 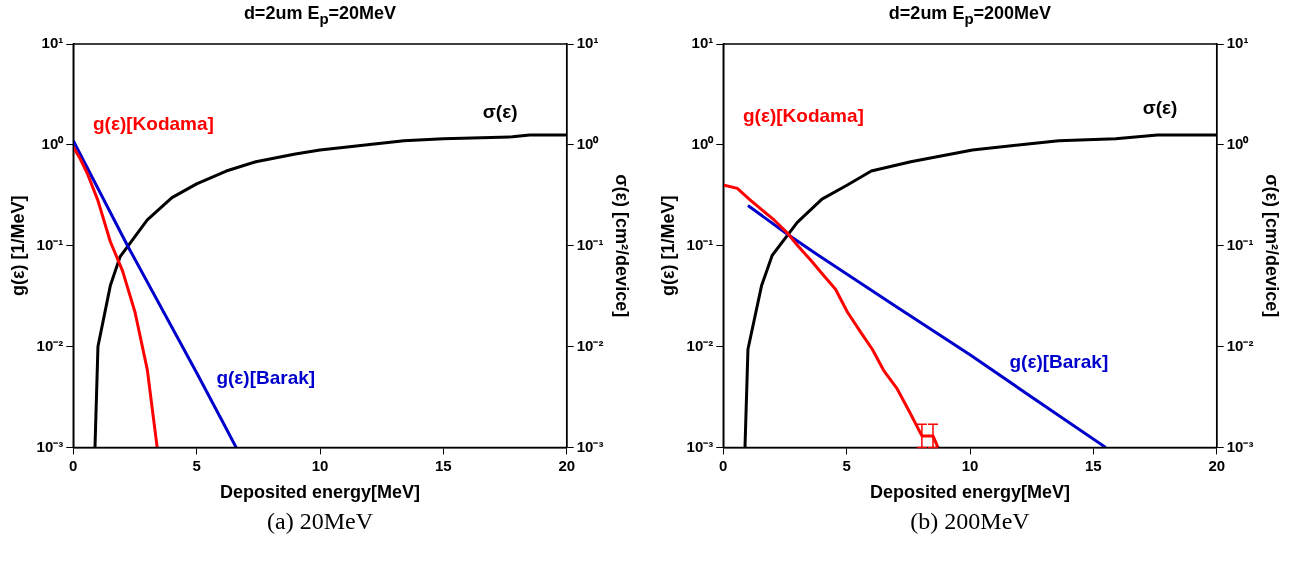 What do you see at coordinates (320, 15) in the screenshot?
I see `chart-title: d=2um E$_{p}$=20MeV` at bounding box center [320, 15].